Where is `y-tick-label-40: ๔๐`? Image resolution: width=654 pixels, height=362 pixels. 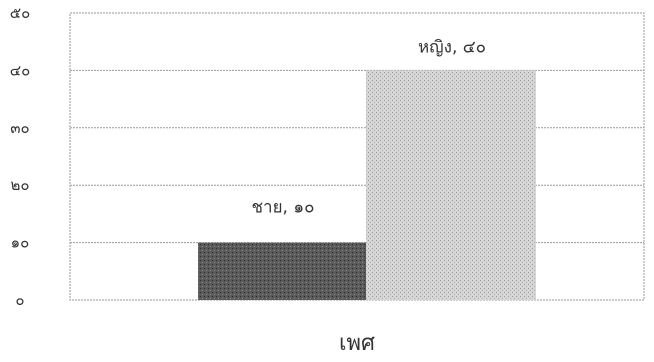
y-tick-label-40: ๔๐ is located at coordinates (20, 70).